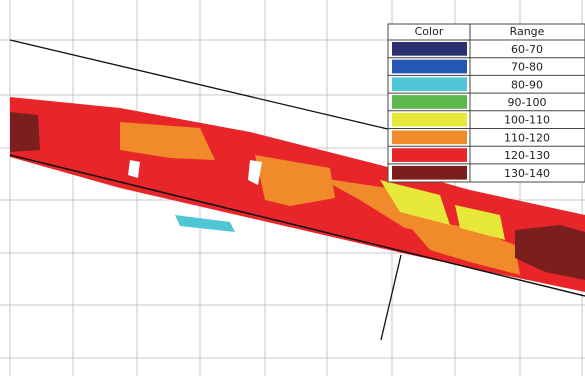  I want to click on range-label: 110-120, so click(527, 137).